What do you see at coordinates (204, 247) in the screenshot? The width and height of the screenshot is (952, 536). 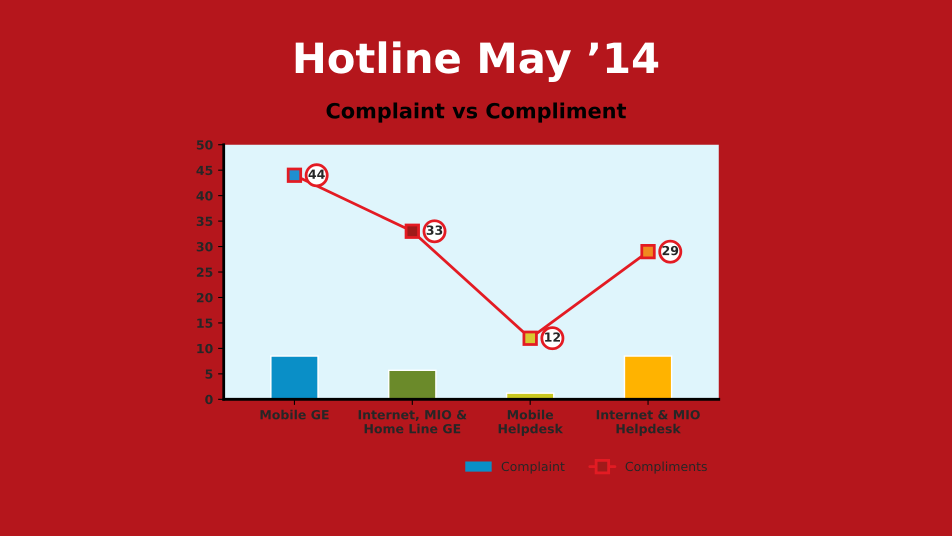 I see `y-tick-label: 30` at bounding box center [204, 247].